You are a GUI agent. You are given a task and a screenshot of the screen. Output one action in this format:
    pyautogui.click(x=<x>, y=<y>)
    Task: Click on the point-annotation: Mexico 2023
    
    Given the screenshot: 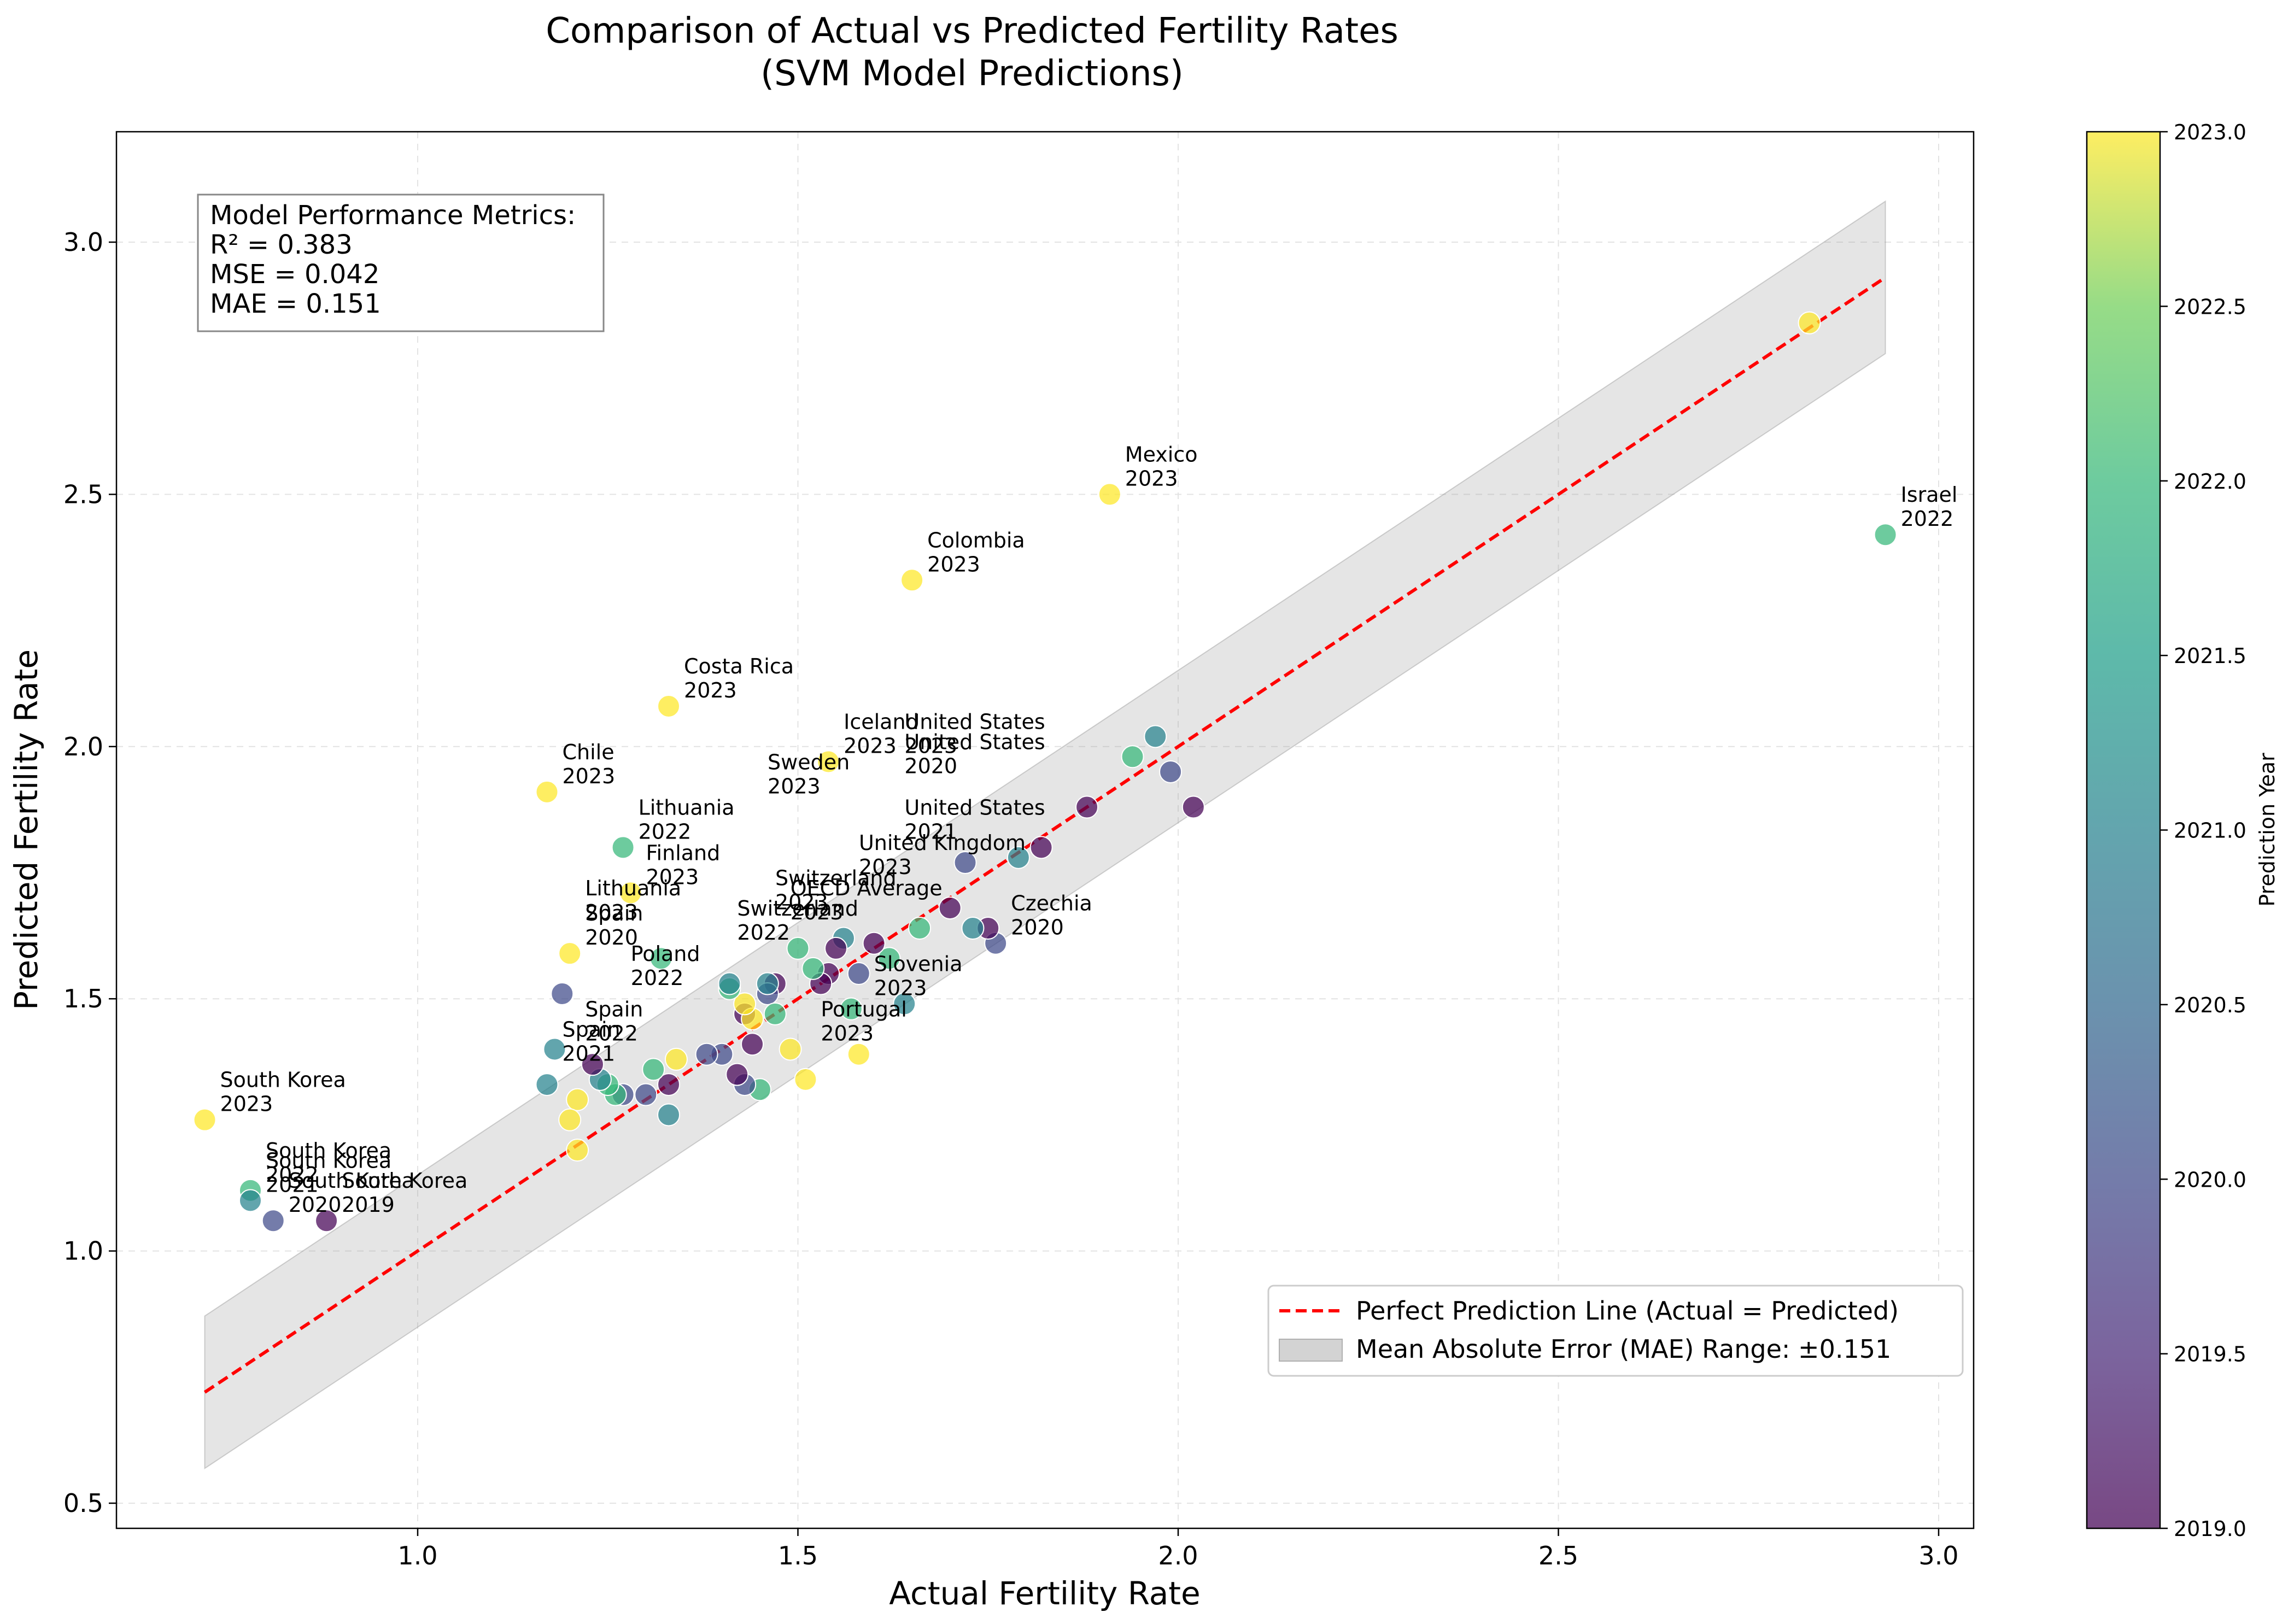 What is the action you would take?
    pyautogui.click(x=1161, y=466)
    